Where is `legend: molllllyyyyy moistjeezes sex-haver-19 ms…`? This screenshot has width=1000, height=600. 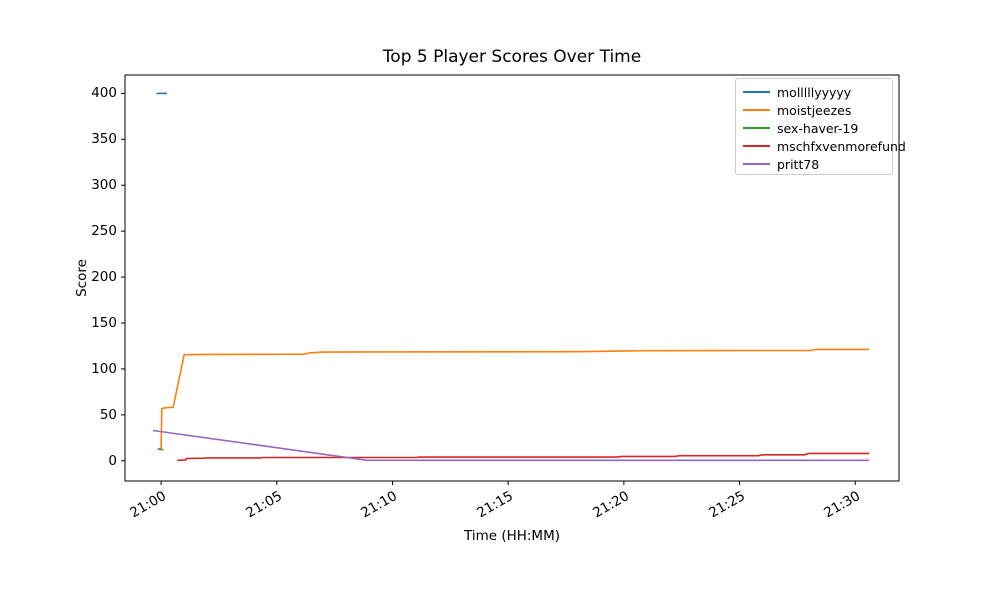
legend: molllllyyyyy moistjeezes sex-haver-19 ms… is located at coordinates (820, 126).